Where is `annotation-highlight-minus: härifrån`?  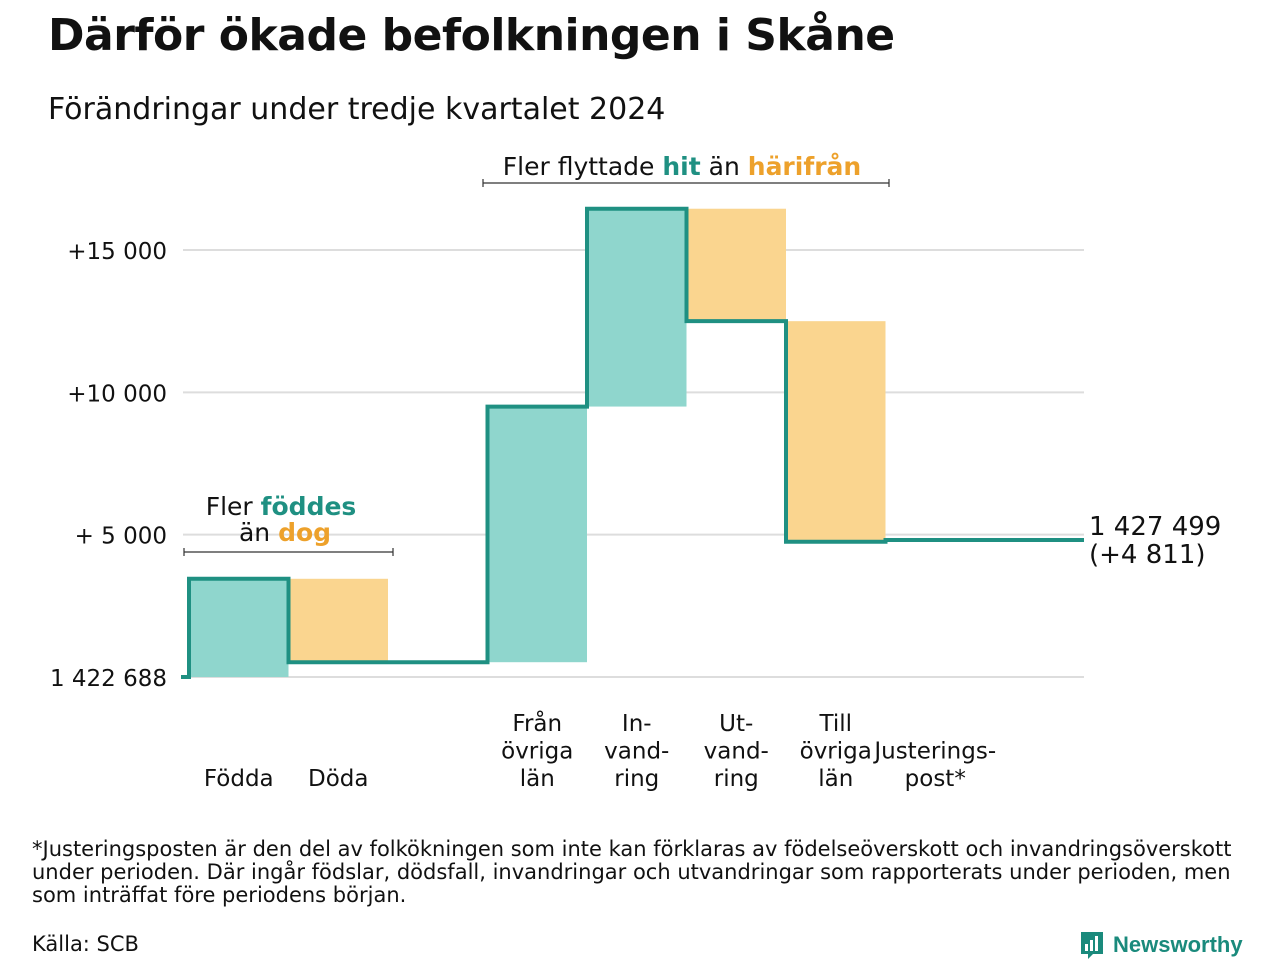 annotation-highlight-minus: härifrån is located at coordinates (804, 166).